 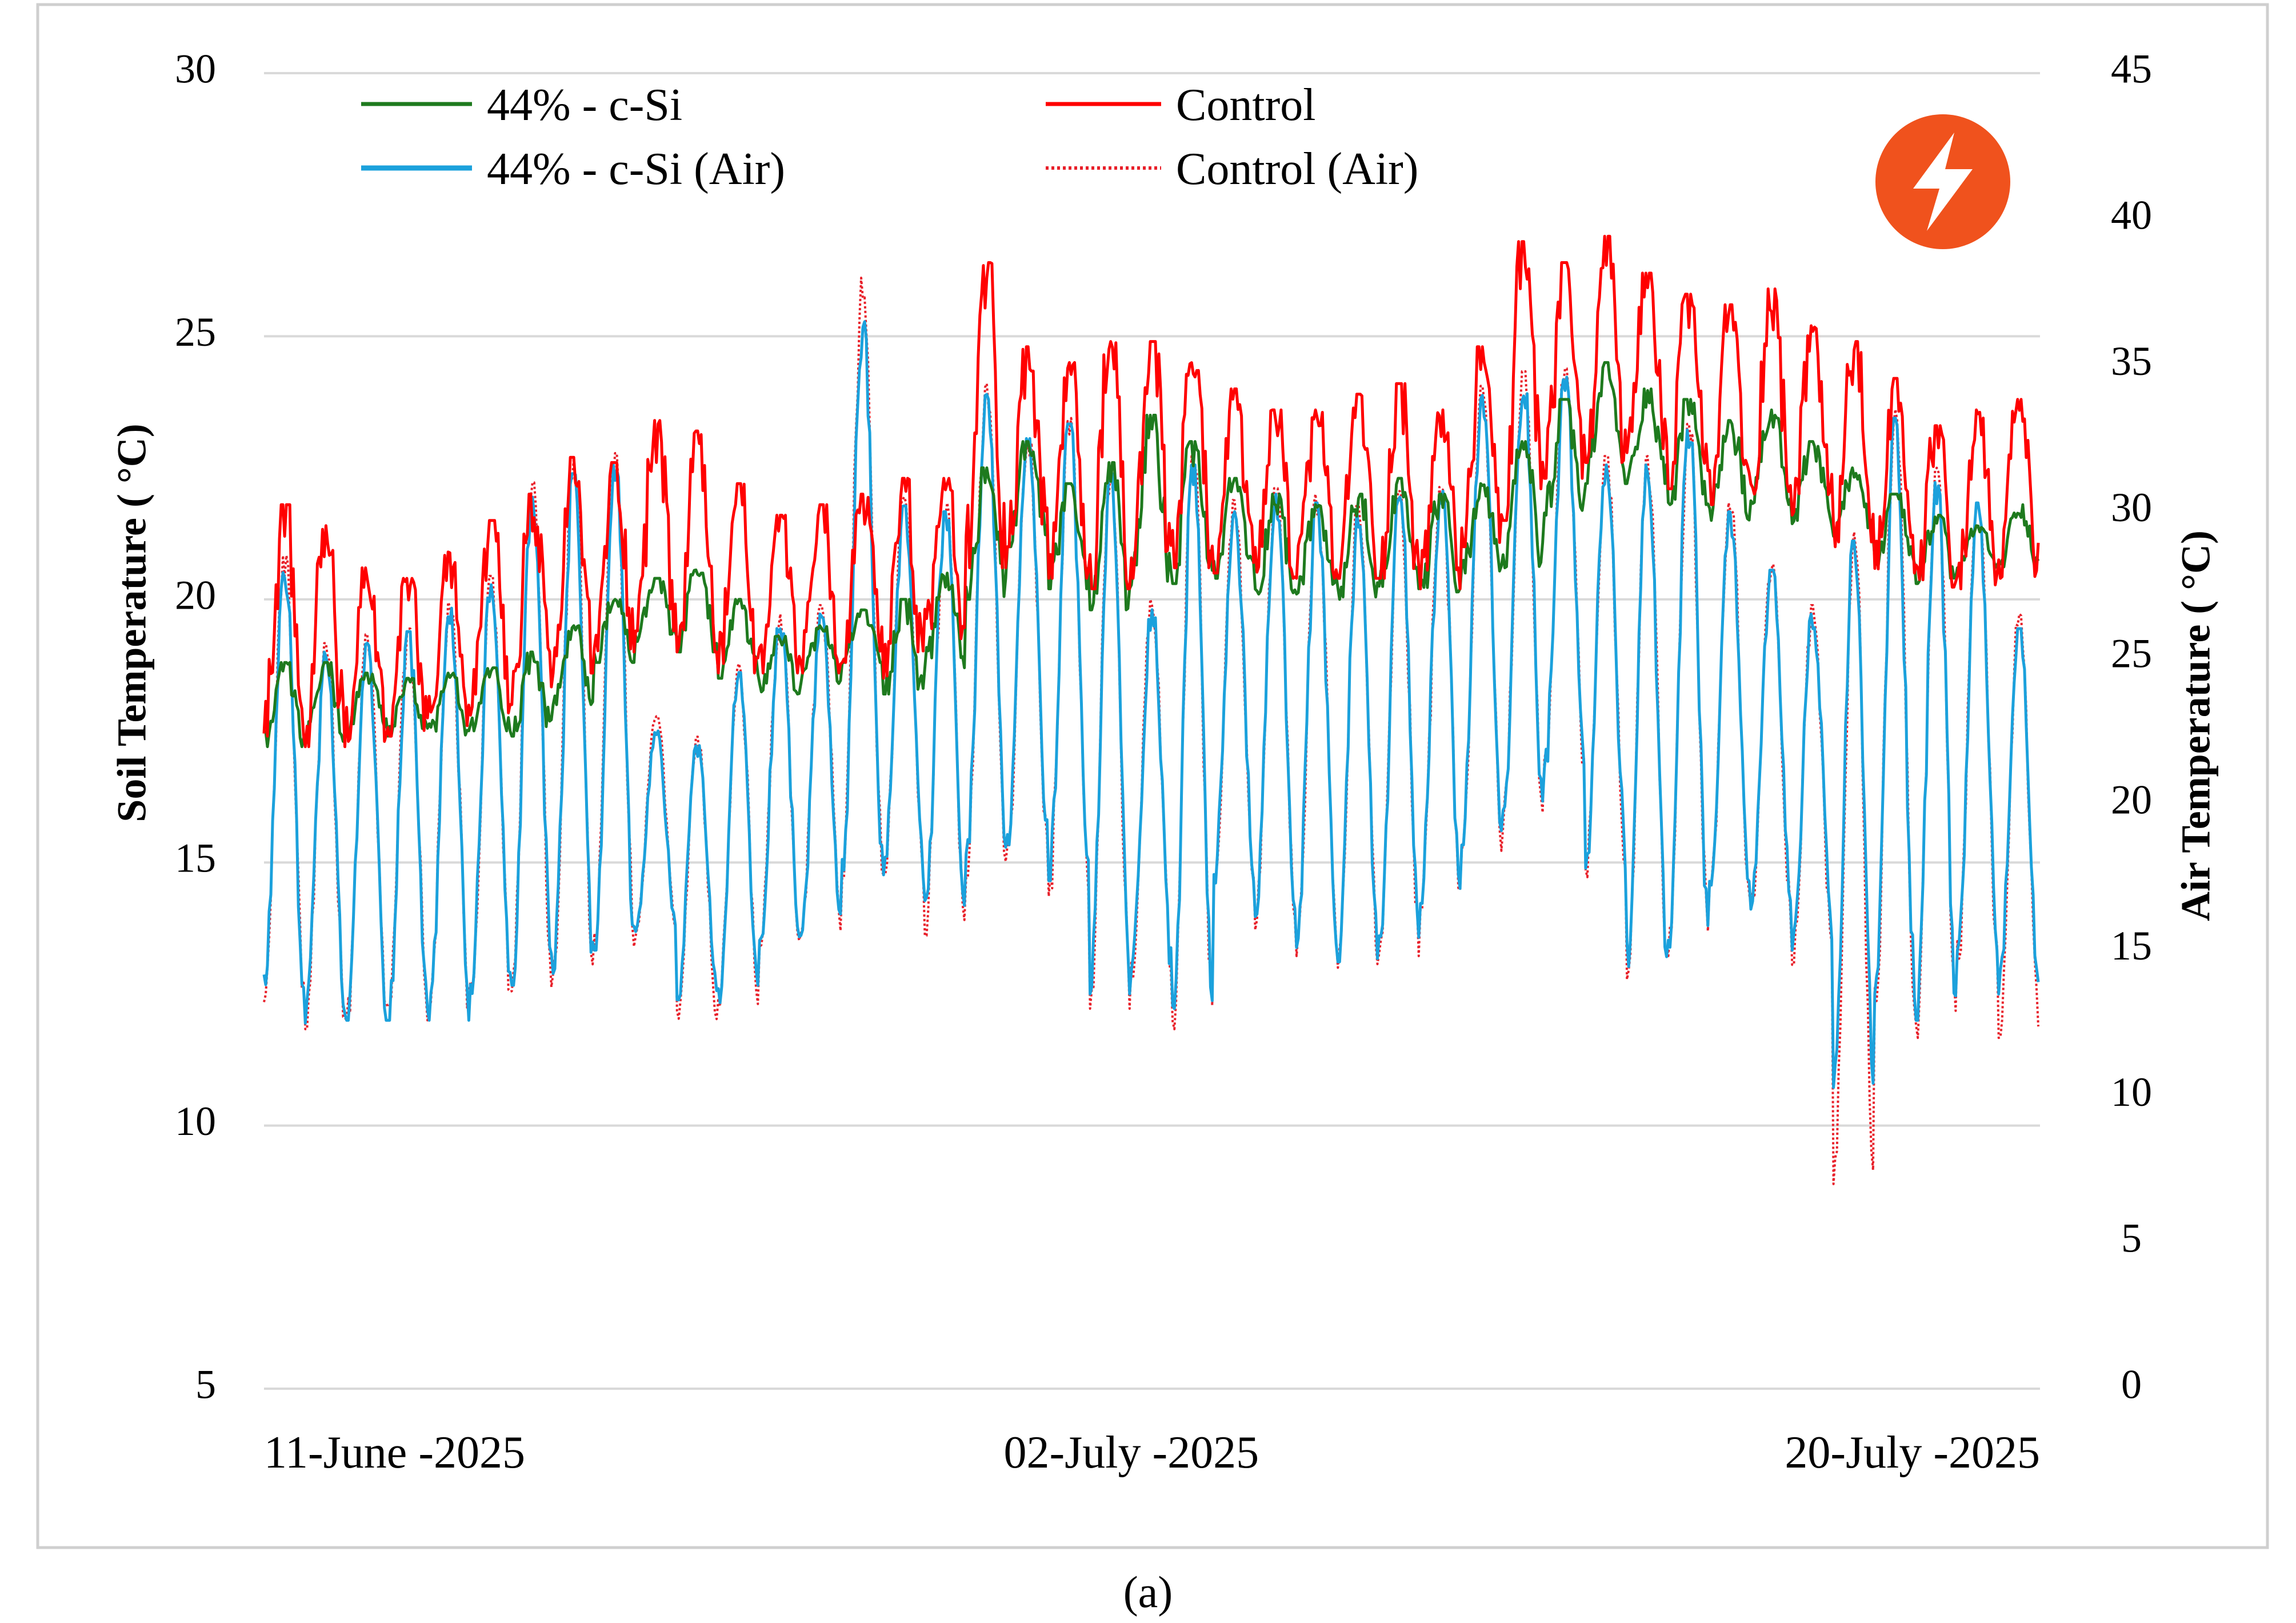 What do you see at coordinates (584, 105) in the screenshot?
I see `legend-label-c-si: 44% - c-Si` at bounding box center [584, 105].